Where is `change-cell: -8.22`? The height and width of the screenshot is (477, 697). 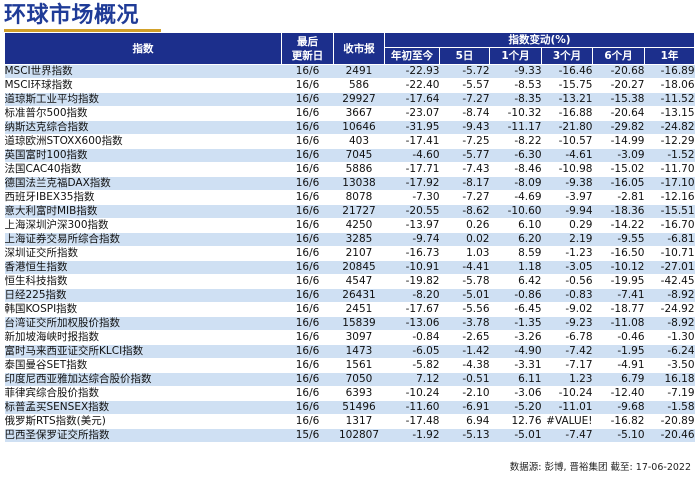 change-cell: -8.22 is located at coordinates (515, 141).